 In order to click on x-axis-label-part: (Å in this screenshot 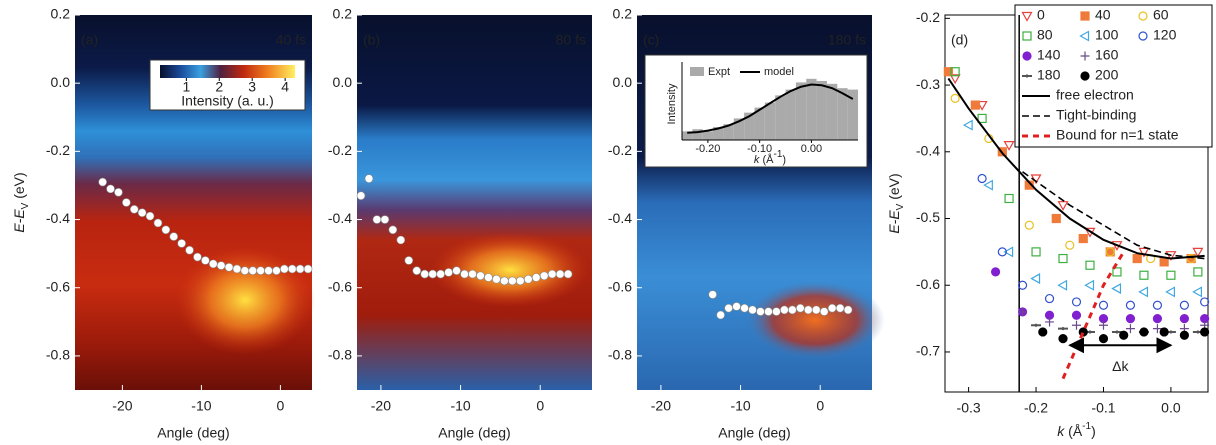, I will do `click(1073, 431)`.